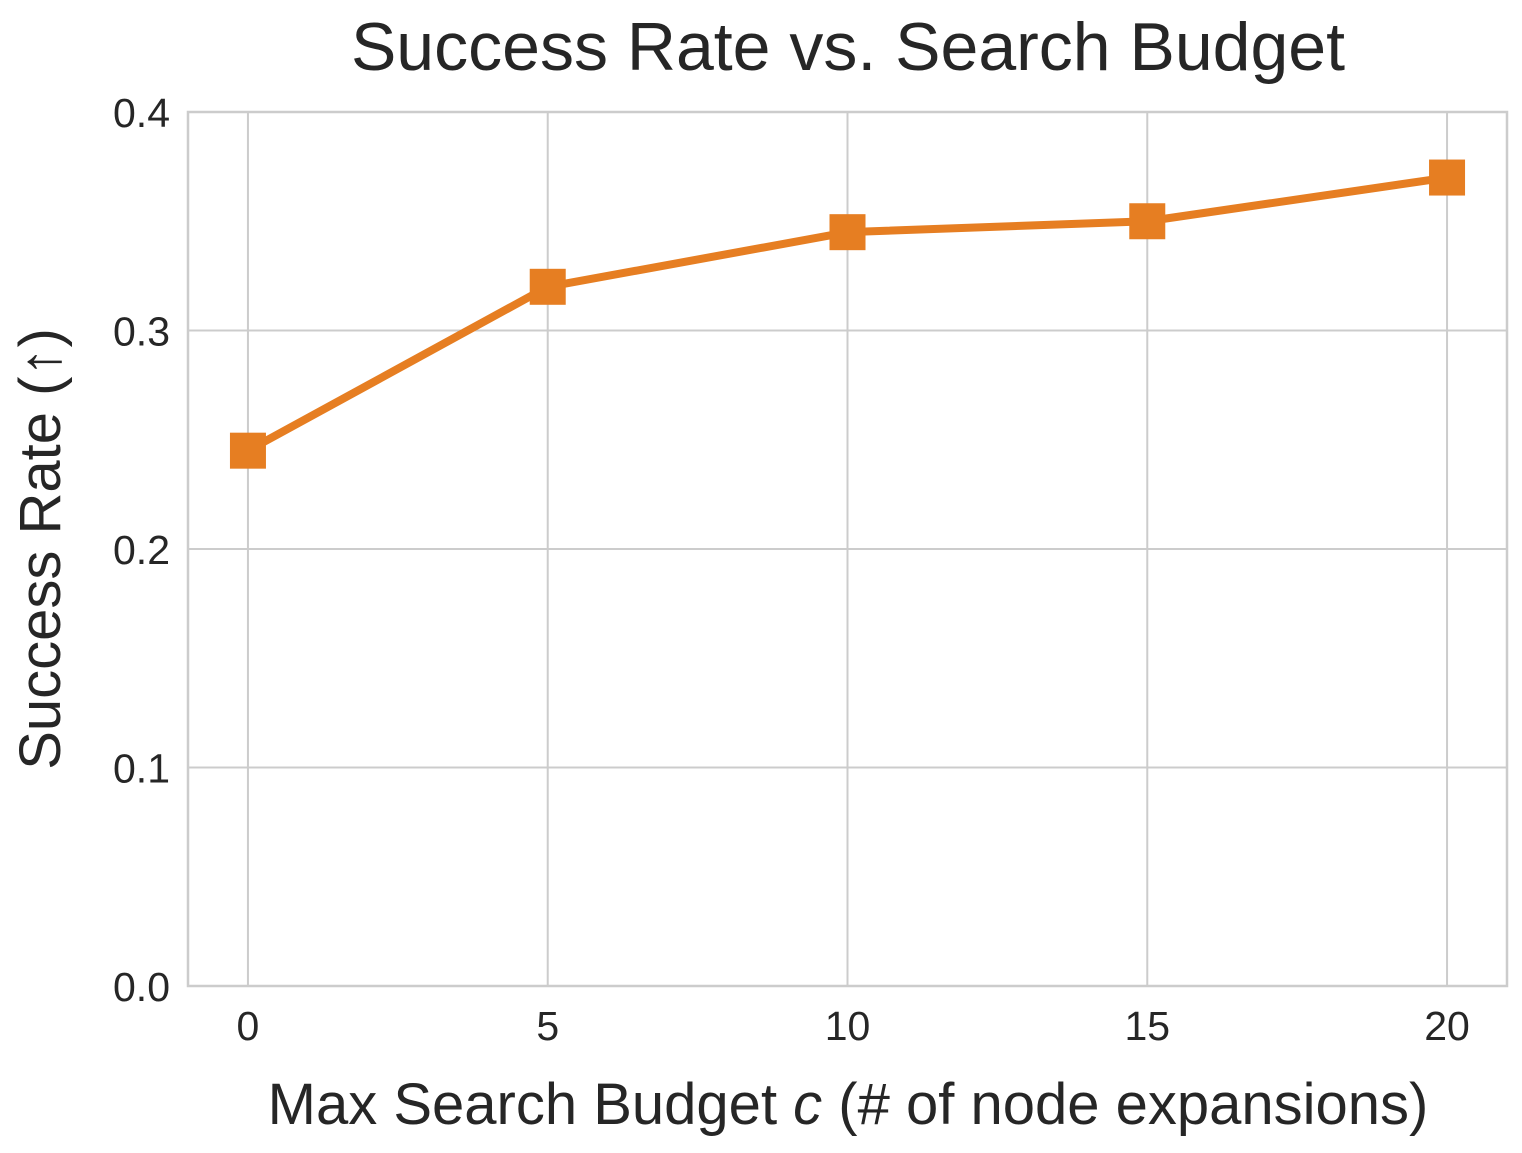 The height and width of the screenshot is (1153, 1522). I want to click on x-tick-label: 5, so click(547, 1026).